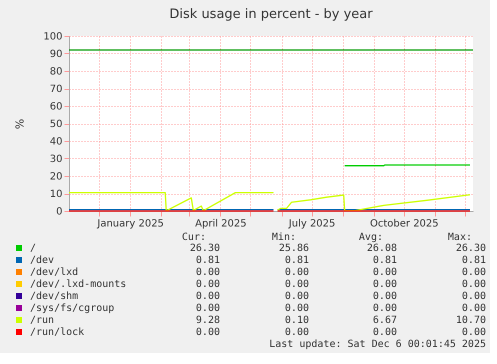 The height and width of the screenshot is (364, 497). I want to click on legend-label: /run, so click(42, 320).